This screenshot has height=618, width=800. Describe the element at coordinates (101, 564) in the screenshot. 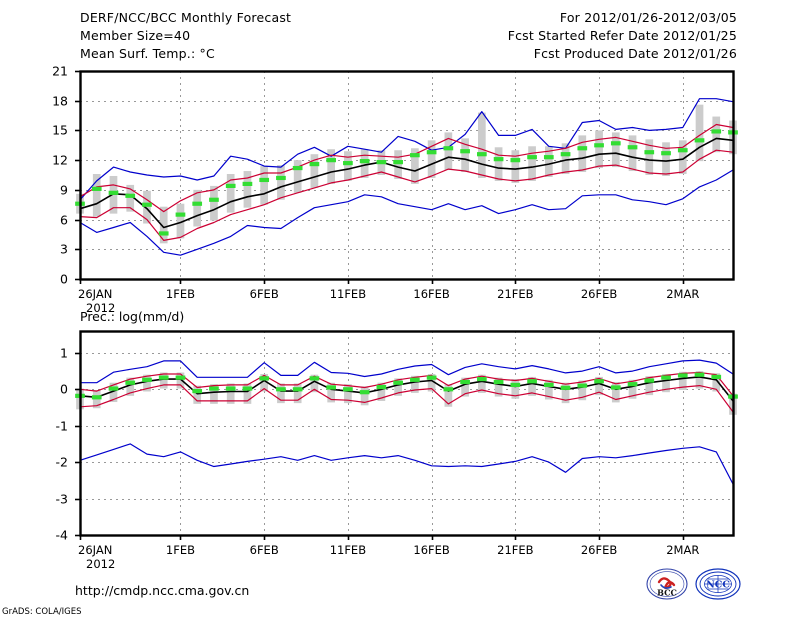

I see `x-axis-year-label: 2012` at that location.